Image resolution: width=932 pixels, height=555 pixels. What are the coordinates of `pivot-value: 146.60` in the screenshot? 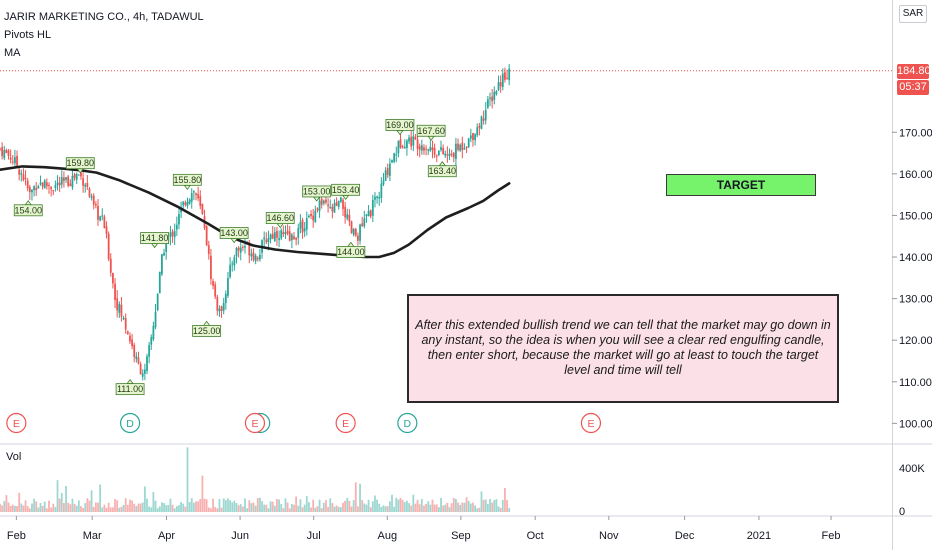 It's located at (280, 218).